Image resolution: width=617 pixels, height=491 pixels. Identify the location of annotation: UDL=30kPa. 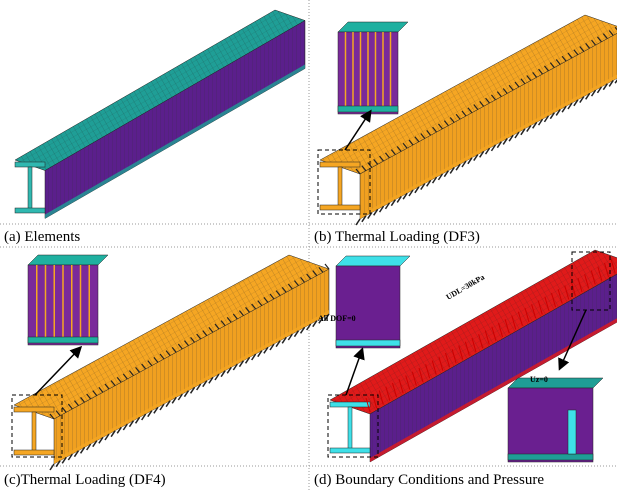
(466, 287).